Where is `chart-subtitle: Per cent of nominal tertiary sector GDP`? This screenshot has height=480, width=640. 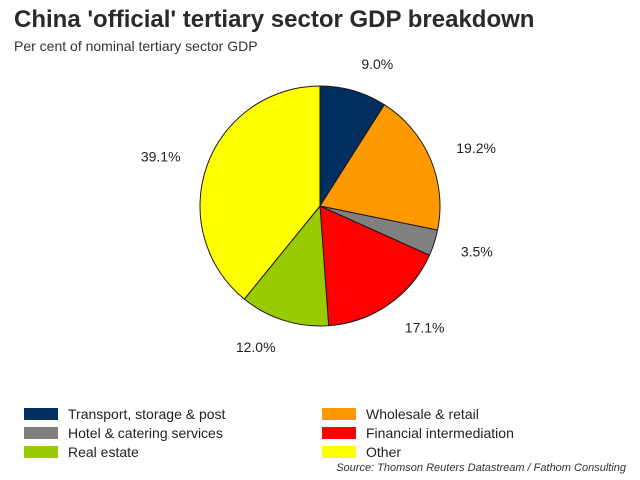
chart-subtitle: Per cent of nominal tertiary sector GDP is located at coordinates (136, 46).